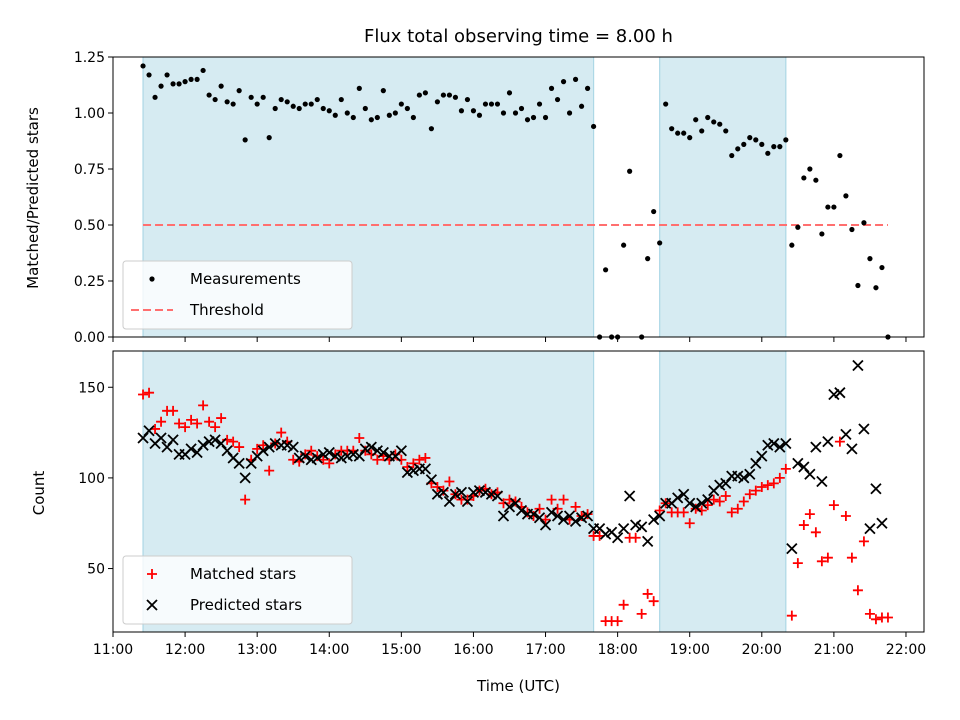 The height and width of the screenshot is (720, 960). What do you see at coordinates (690, 650) in the screenshot?
I see `x-tick-label: 19:00` at bounding box center [690, 650].